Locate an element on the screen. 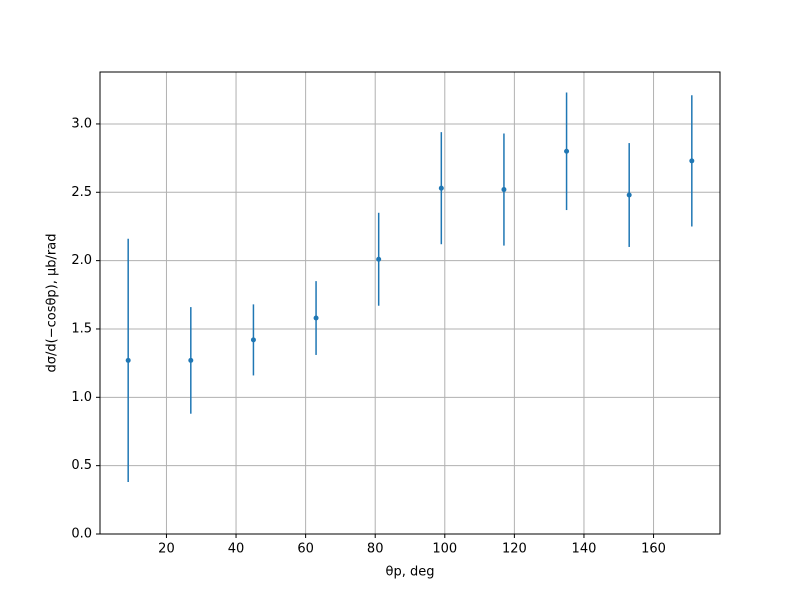 Image resolution: width=800 pixels, height=604 pixels. x-tick-label: 160 is located at coordinates (653, 549).